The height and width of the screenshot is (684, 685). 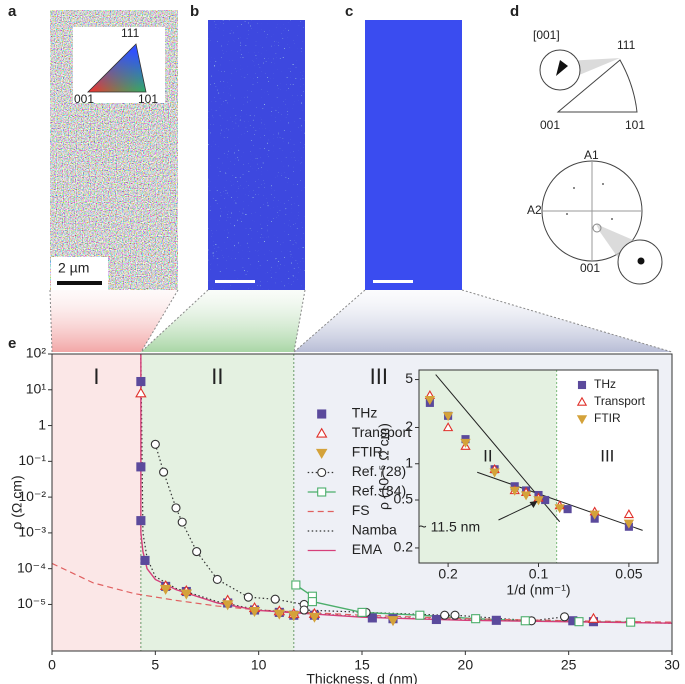 What do you see at coordinates (17, 502) in the screenshot?
I see `y-axis-label: ρ (Ω cm)` at bounding box center [17, 502].